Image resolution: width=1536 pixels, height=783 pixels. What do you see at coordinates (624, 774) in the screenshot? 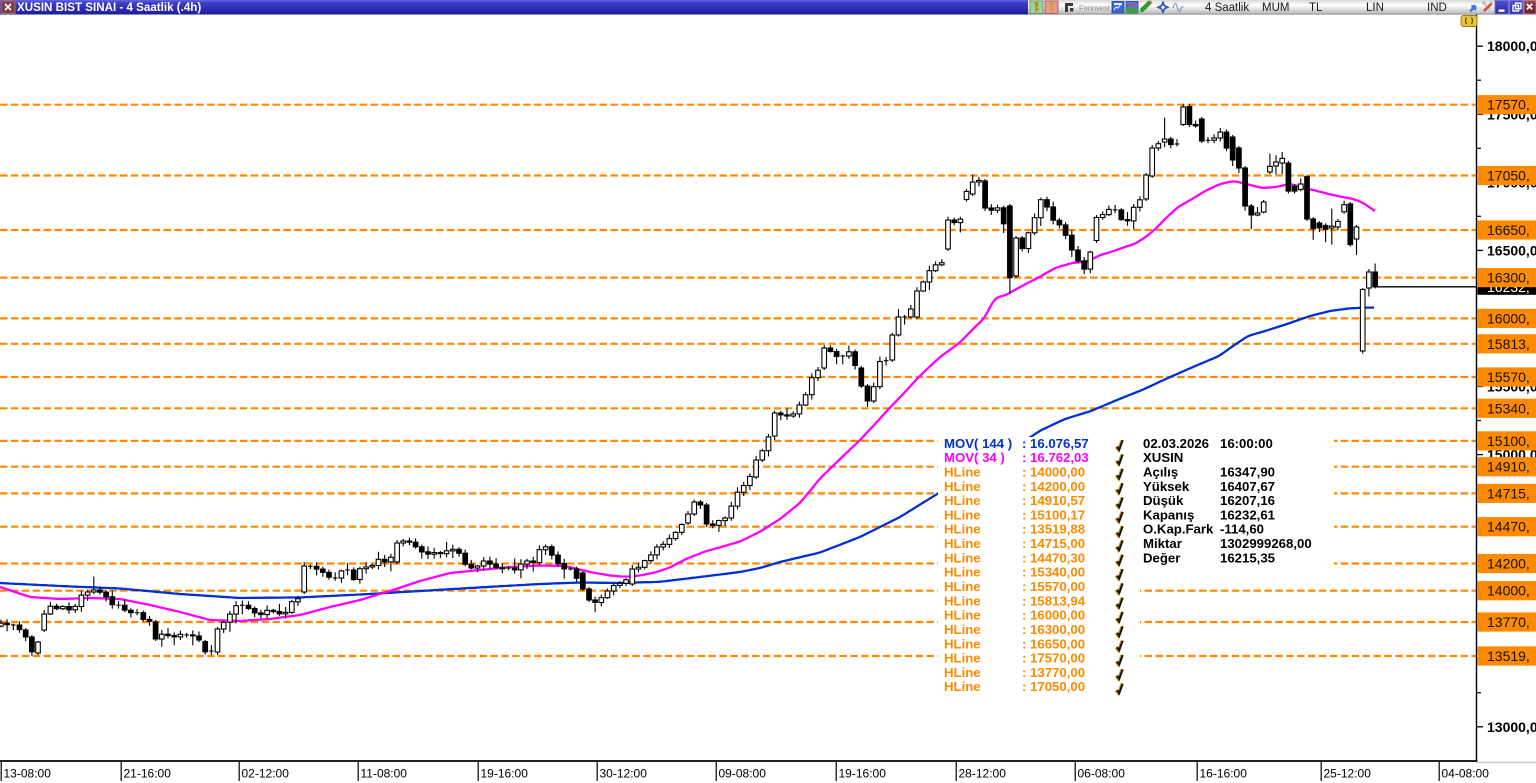
I see `svg-text: 30-12:00` at bounding box center [624, 774].